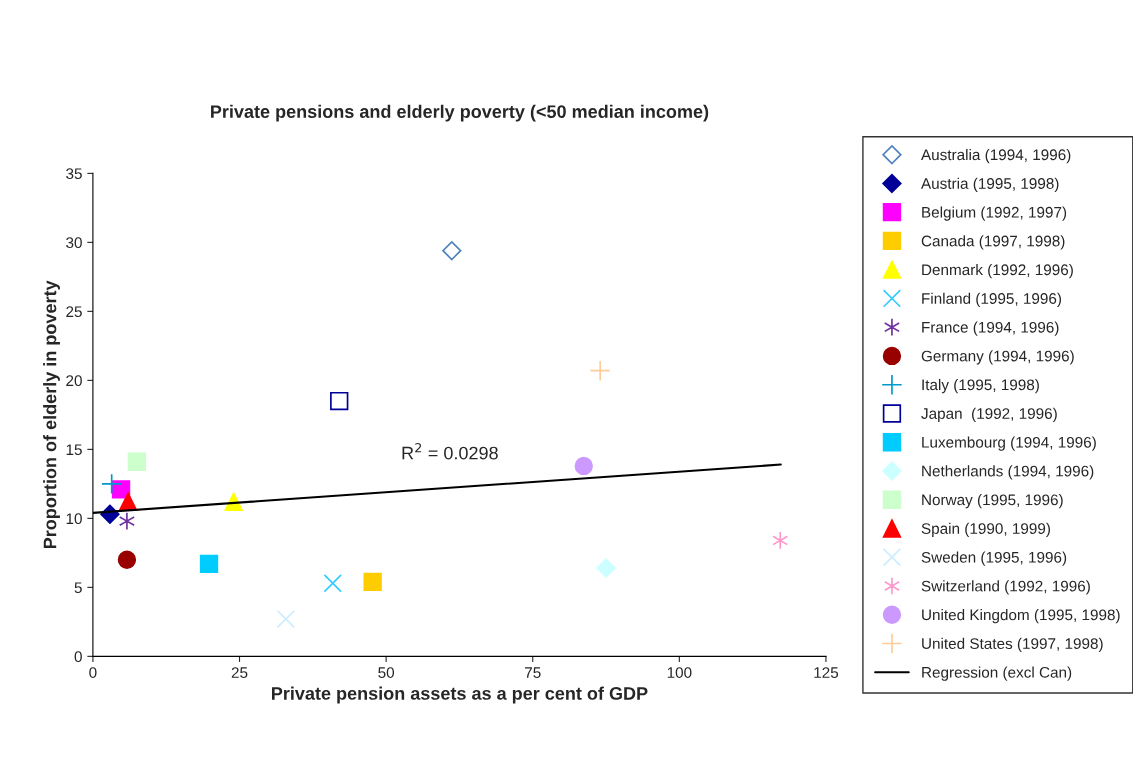 This screenshot has height=774, width=1133. I want to click on legend-label: Finland (1995, 1996), so click(992, 299).